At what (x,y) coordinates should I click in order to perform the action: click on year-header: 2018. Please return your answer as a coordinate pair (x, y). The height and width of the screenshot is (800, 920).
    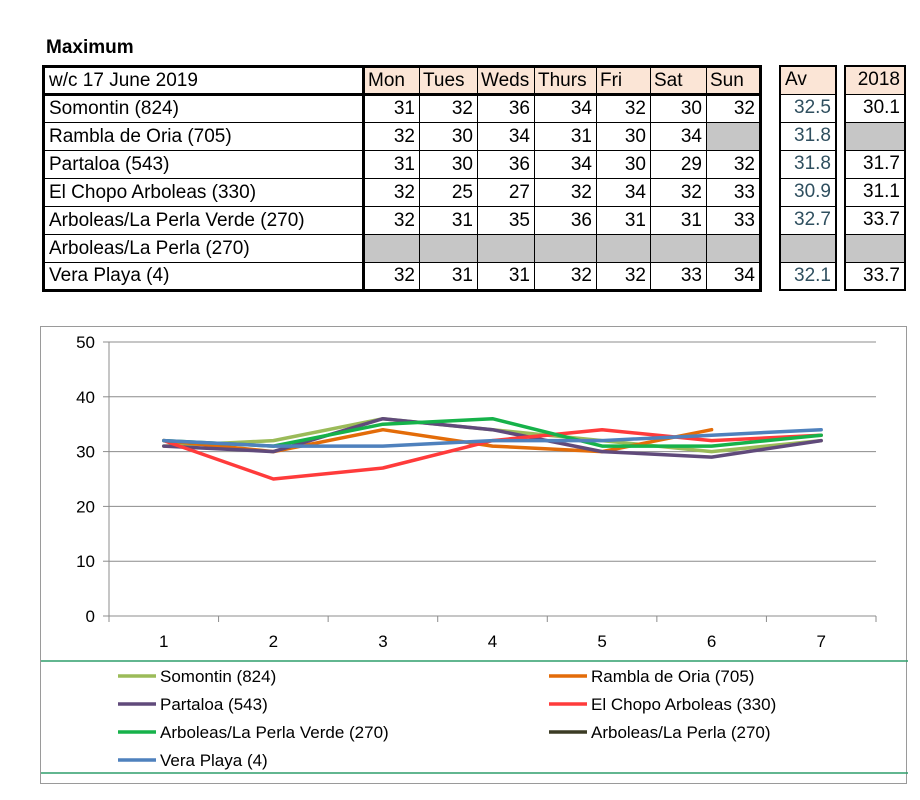
    Looking at the image, I should click on (875, 80).